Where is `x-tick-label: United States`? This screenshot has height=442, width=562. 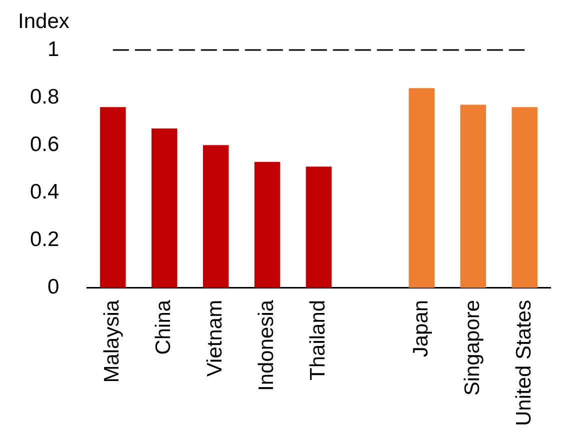
x-tick-label: United States is located at coordinates (524, 363).